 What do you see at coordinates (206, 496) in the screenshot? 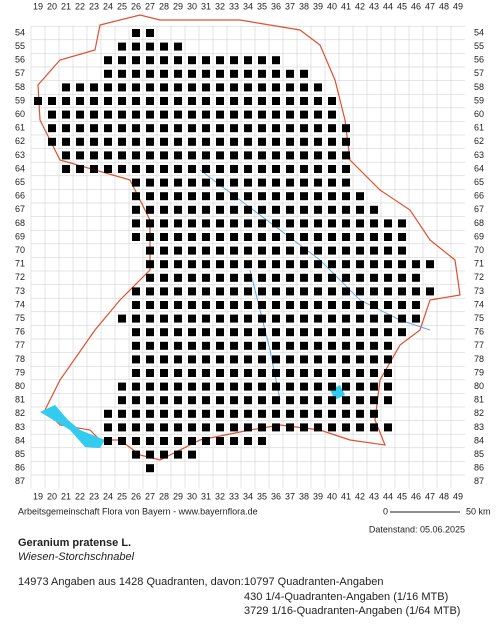
I see `column-label: 31` at bounding box center [206, 496].